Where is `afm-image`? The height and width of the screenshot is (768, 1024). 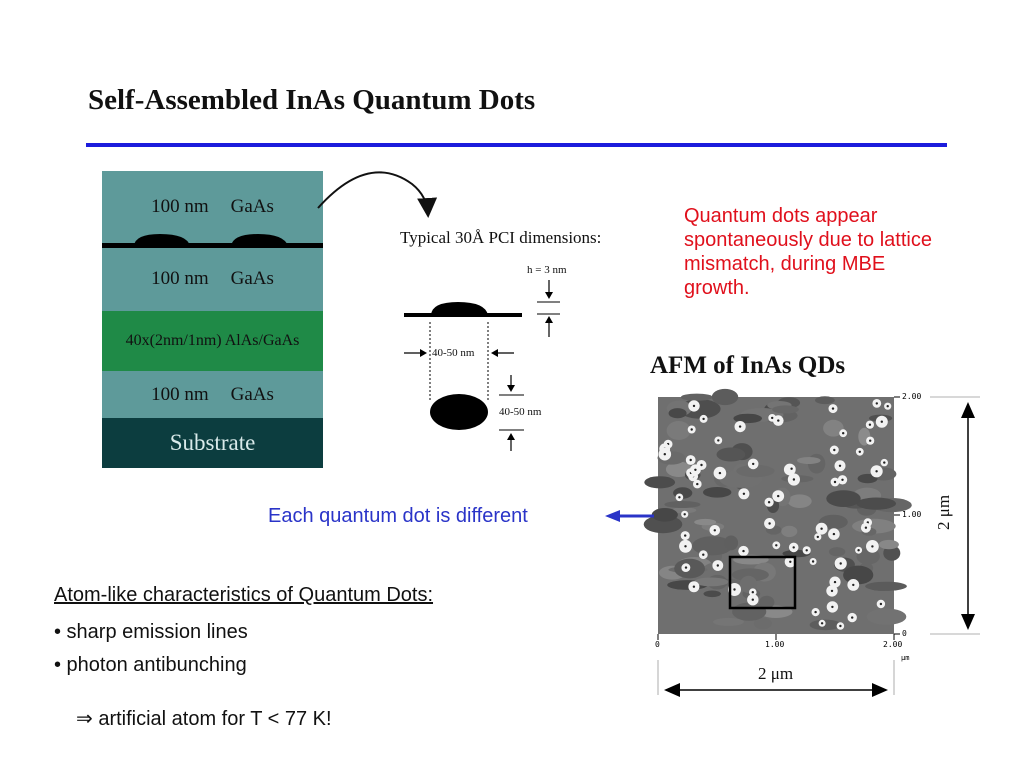
afm-image is located at coordinates (777, 511).